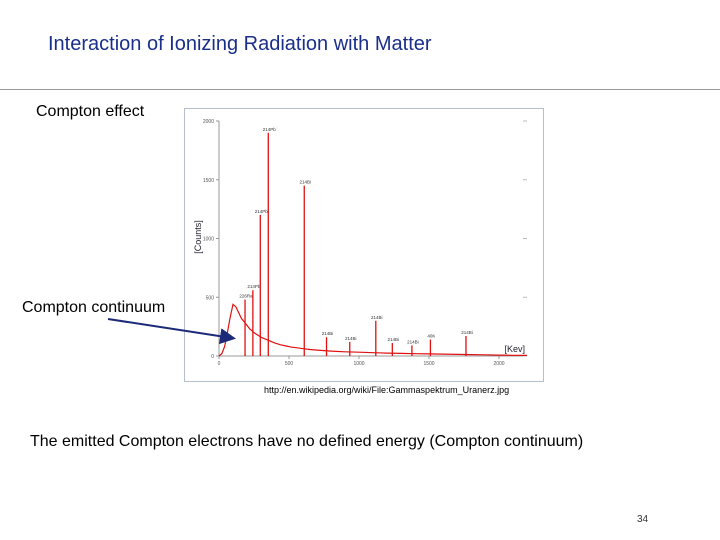 The width and height of the screenshot is (720, 540). I want to click on y-tick-label: 2000, so click(208, 122).